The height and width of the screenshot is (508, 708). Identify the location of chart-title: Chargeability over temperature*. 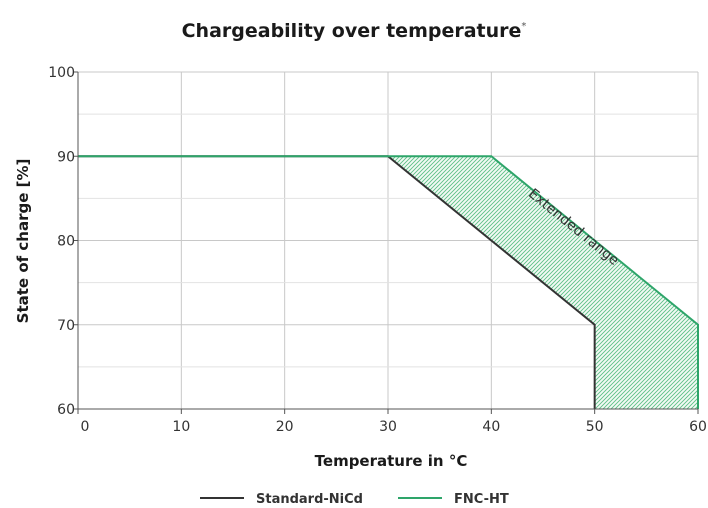
(354, 31).